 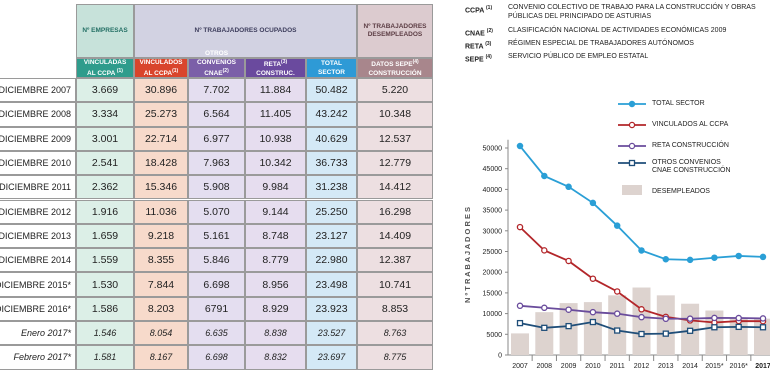 What do you see at coordinates (493, 211) in the screenshot?
I see `y-tick-label: 35000` at bounding box center [493, 211].